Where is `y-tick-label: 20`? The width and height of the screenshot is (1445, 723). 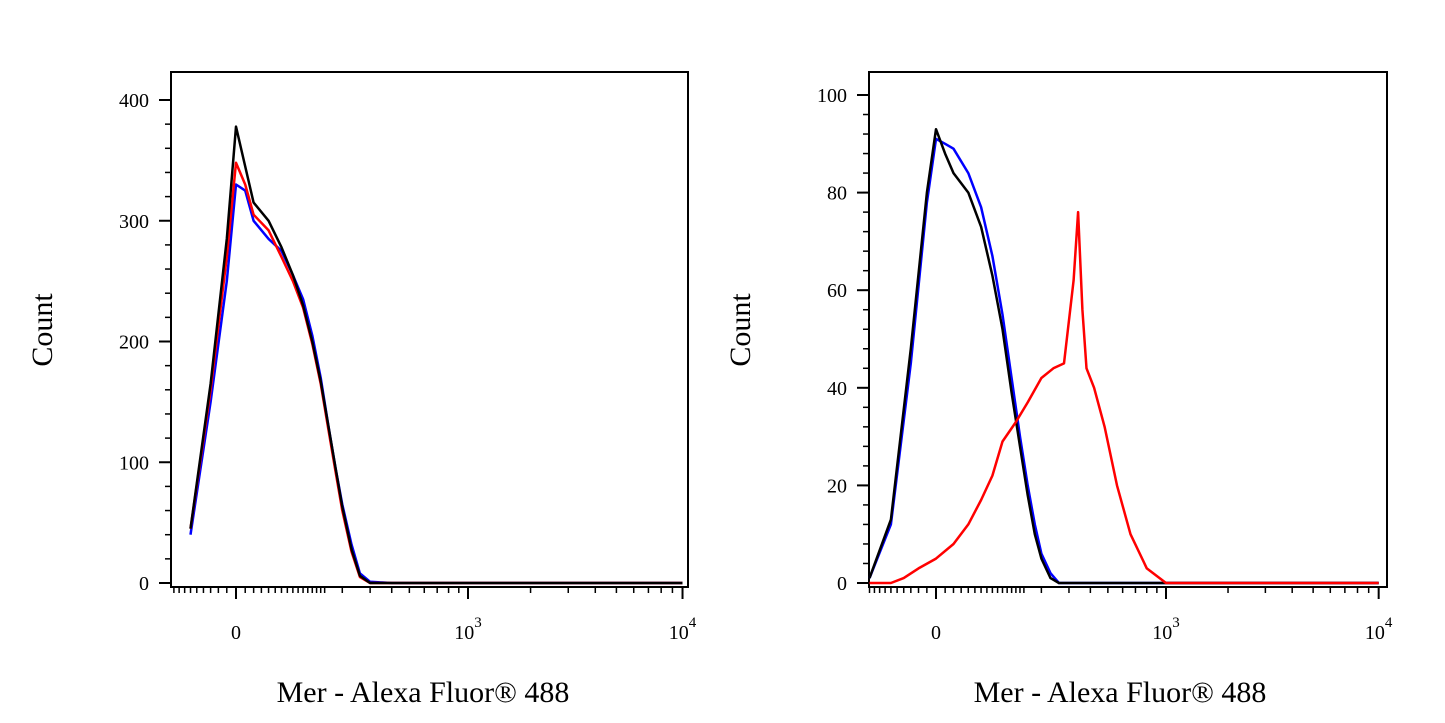
y-tick-label: 20 is located at coordinates (837, 486).